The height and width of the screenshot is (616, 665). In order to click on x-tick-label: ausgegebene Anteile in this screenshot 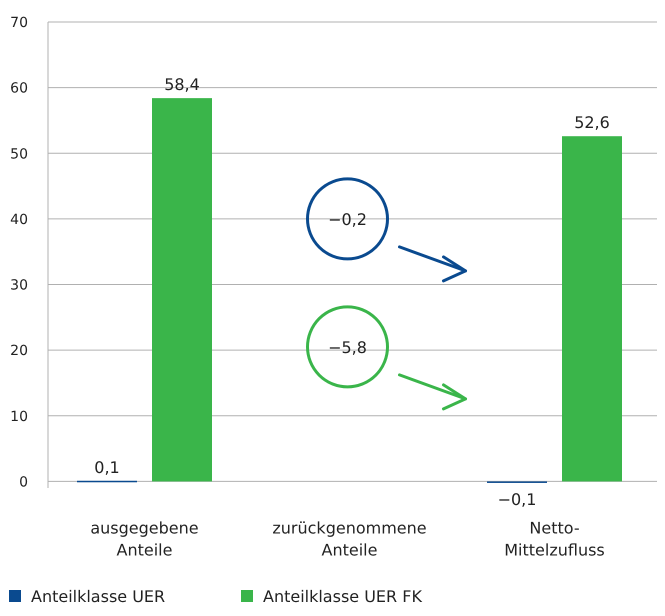, I will do `click(144, 539)`.